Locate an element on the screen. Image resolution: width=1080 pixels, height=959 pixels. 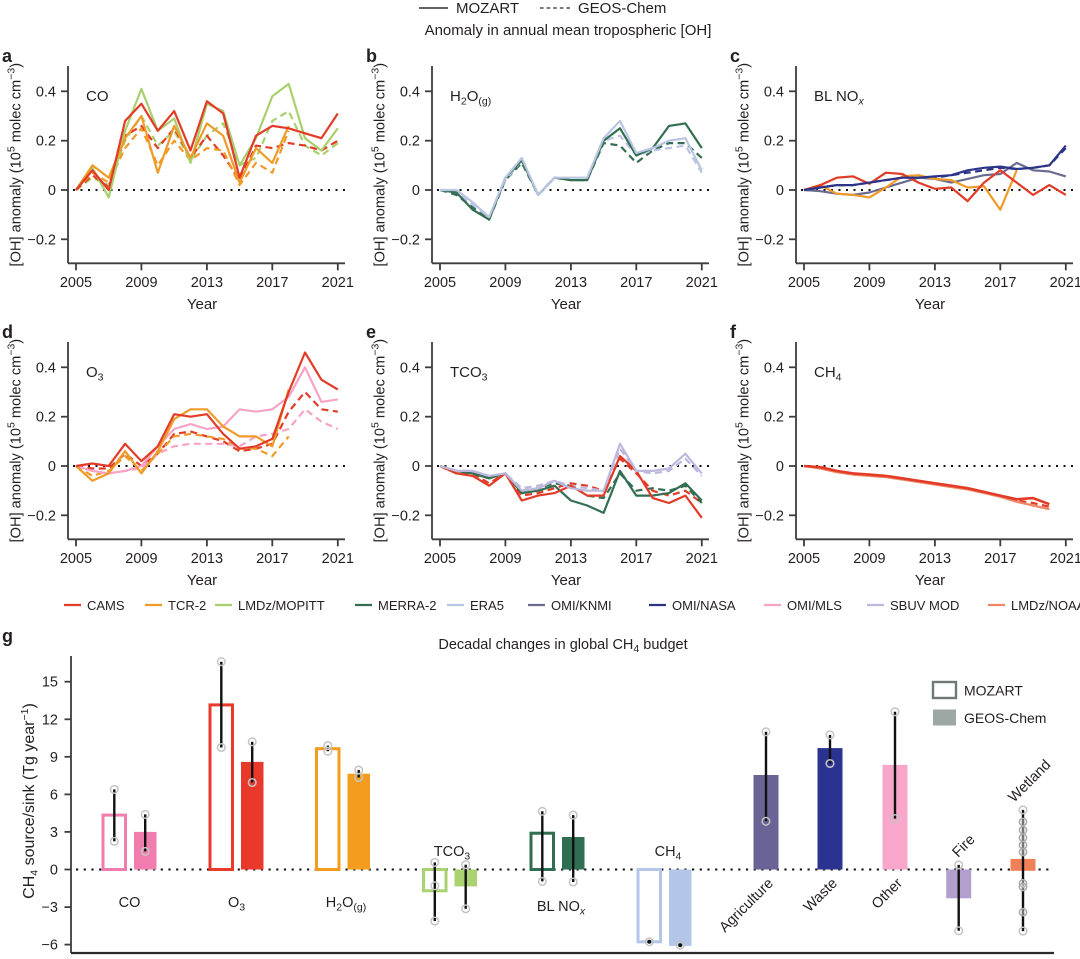
svg-text: CH4​ source/sink (Tg year−1​) is located at coordinates (30, 801).